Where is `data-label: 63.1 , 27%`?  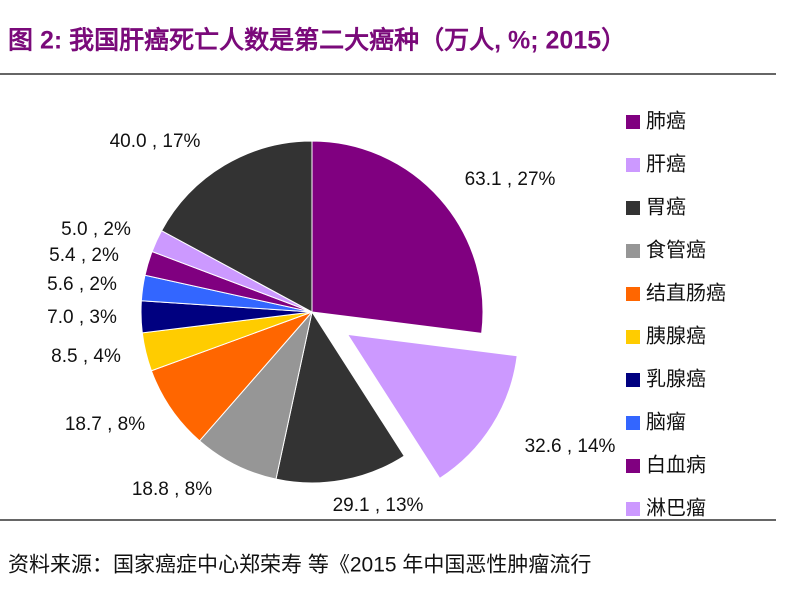
data-label: 63.1 , 27% is located at coordinates (510, 179).